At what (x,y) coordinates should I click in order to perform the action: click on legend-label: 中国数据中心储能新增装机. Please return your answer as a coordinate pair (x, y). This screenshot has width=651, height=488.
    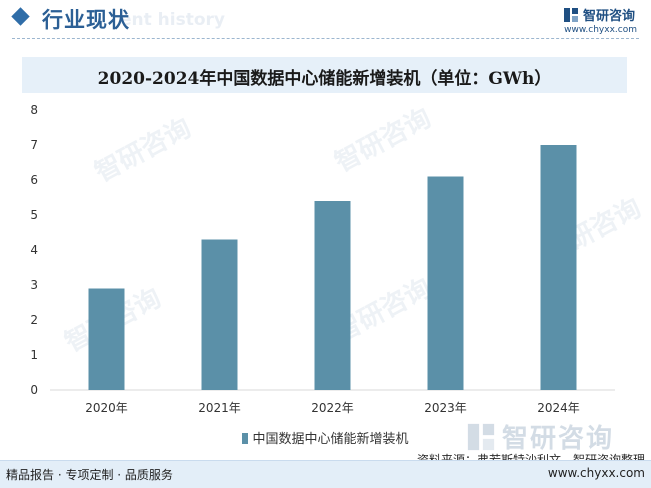
    Looking at the image, I should click on (330, 439).